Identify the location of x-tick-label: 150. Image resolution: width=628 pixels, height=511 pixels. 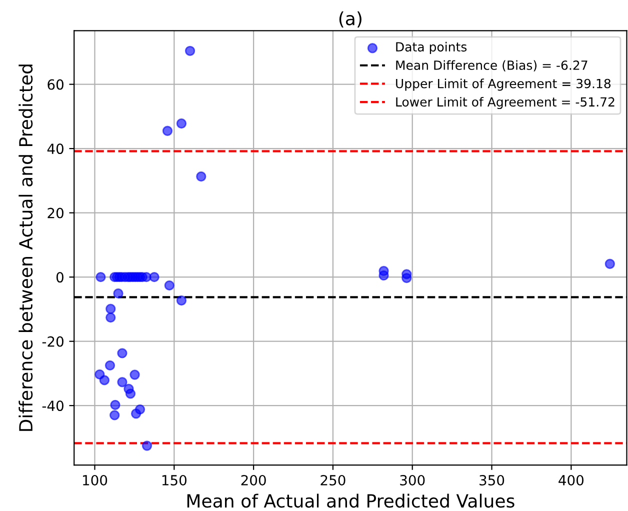
(174, 480).